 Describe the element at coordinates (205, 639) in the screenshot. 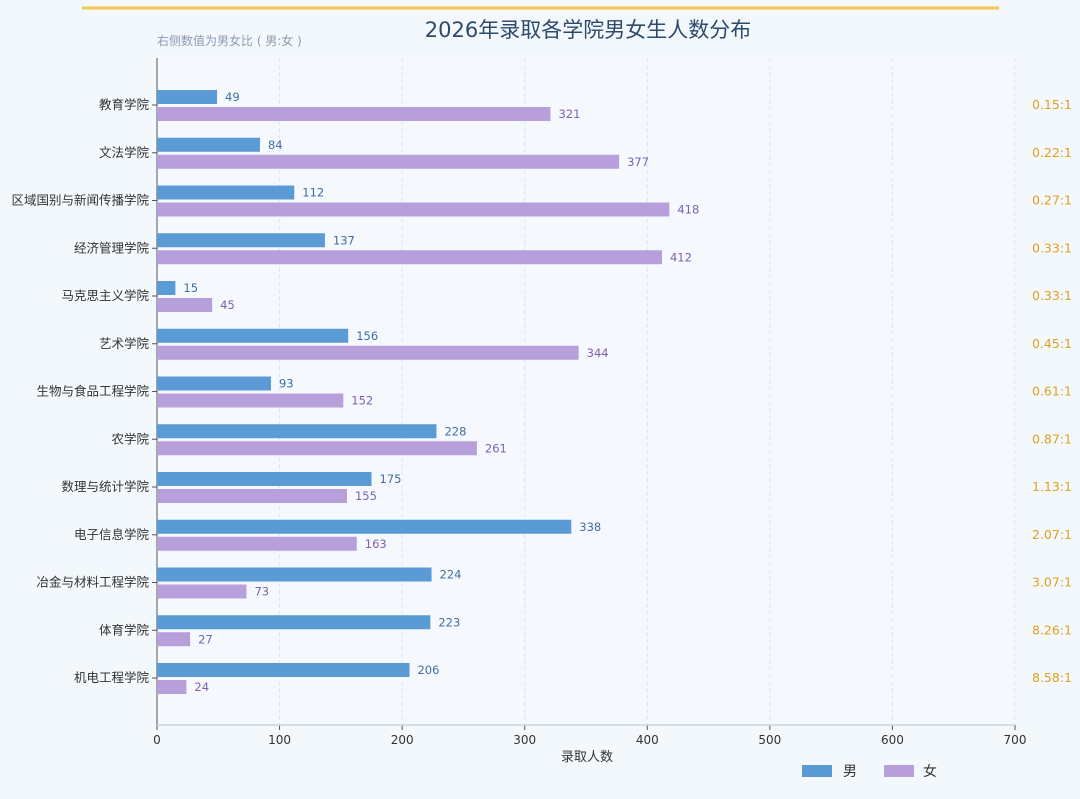

I see `bar-label-female: 27` at that location.